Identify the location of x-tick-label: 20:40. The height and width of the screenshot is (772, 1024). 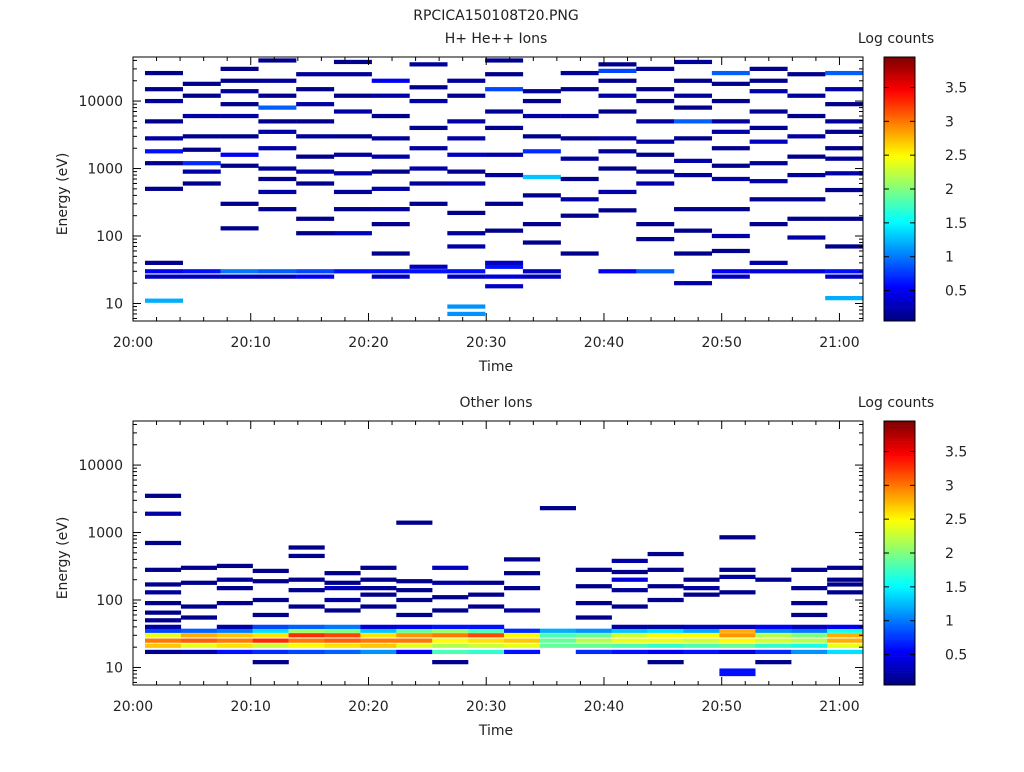
(604, 707).